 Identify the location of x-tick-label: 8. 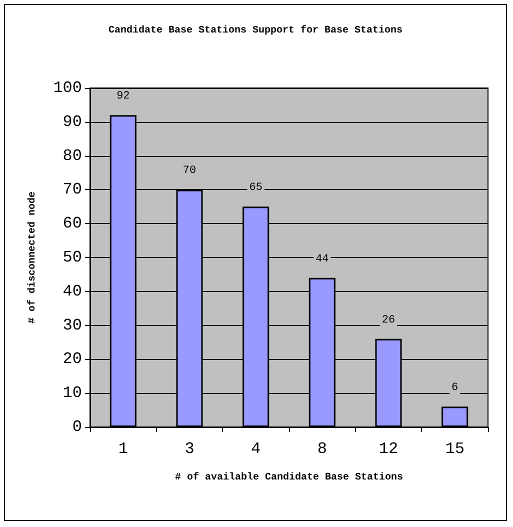
(322, 449).